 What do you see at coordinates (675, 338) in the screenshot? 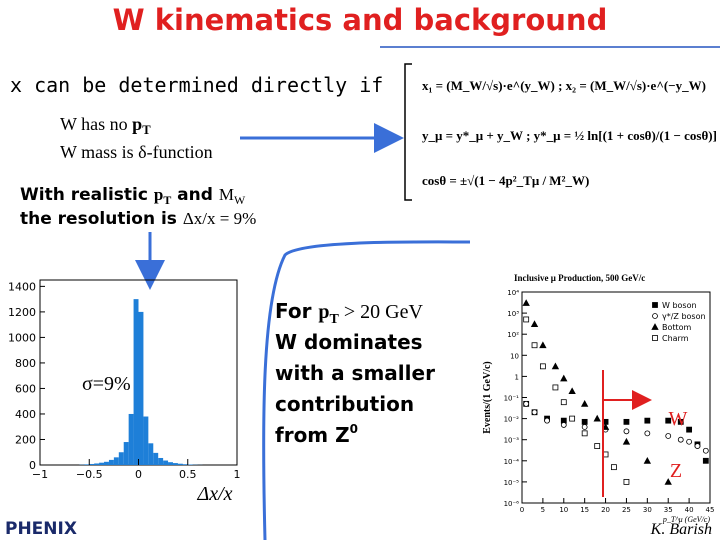
I see `legend-label: Charm` at bounding box center [675, 338].